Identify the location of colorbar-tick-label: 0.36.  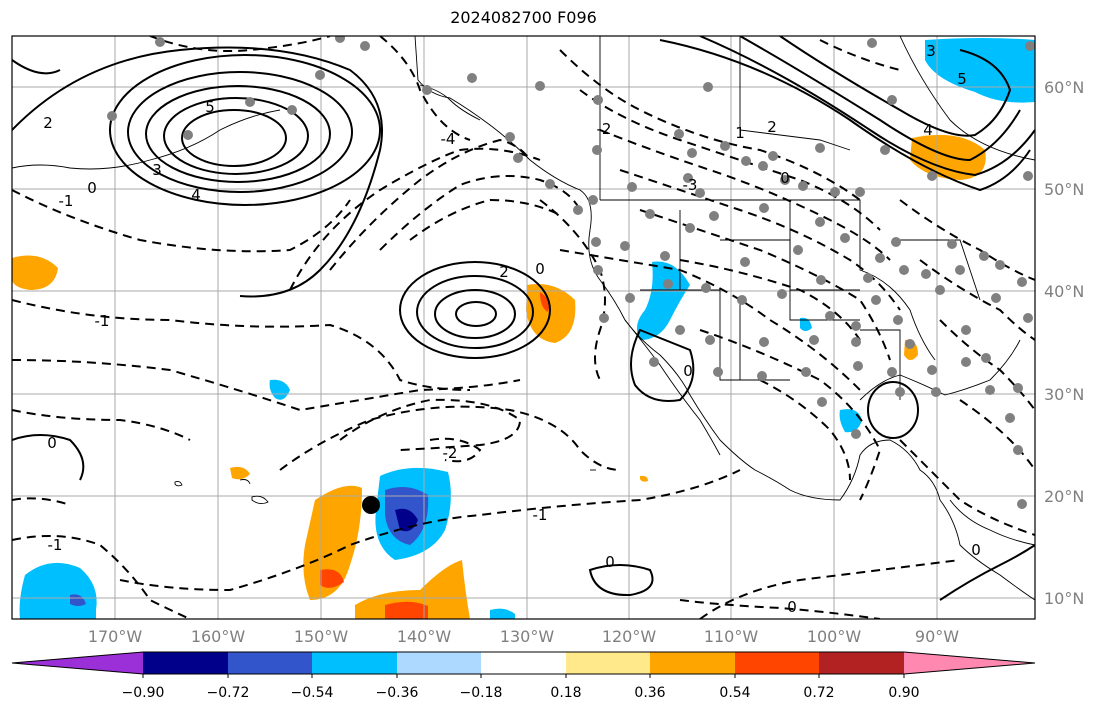
(649, 693).